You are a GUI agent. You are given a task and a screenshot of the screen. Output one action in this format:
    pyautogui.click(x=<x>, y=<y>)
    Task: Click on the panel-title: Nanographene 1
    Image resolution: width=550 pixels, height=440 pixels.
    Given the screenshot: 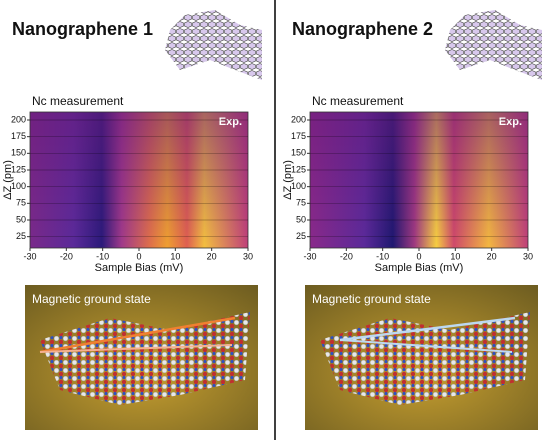 What is the action you would take?
    pyautogui.click(x=82, y=29)
    